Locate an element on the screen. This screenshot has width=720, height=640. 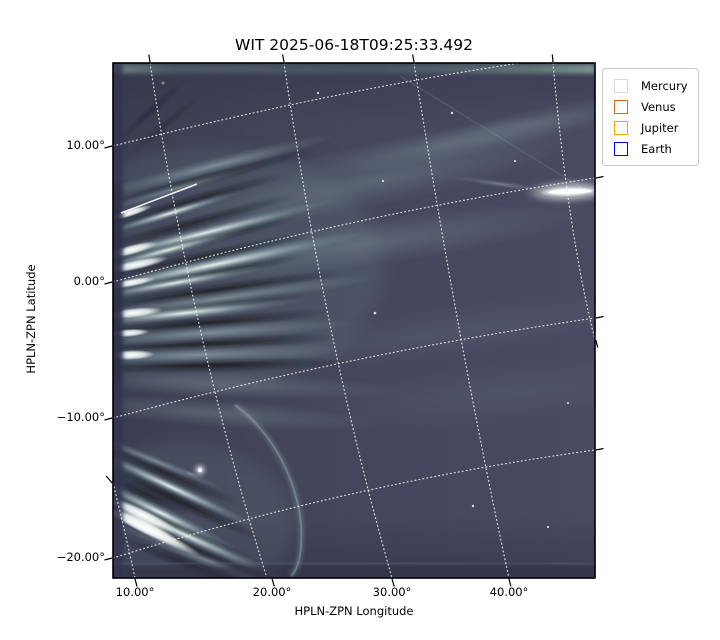
meridian-lon20 is located at coordinates (208, 320).